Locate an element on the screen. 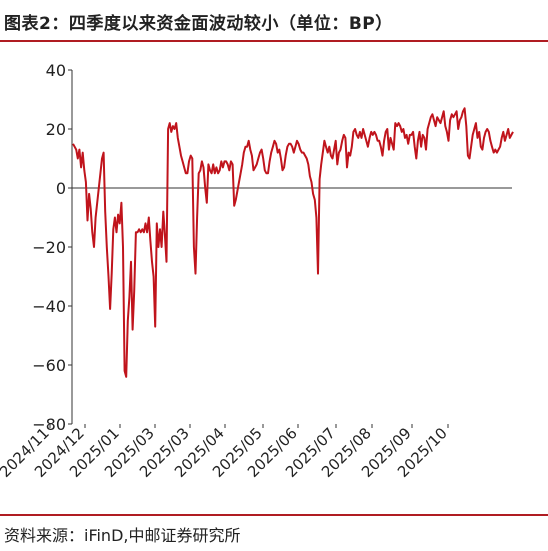  y-tick-label: −80 is located at coordinates (49, 424).